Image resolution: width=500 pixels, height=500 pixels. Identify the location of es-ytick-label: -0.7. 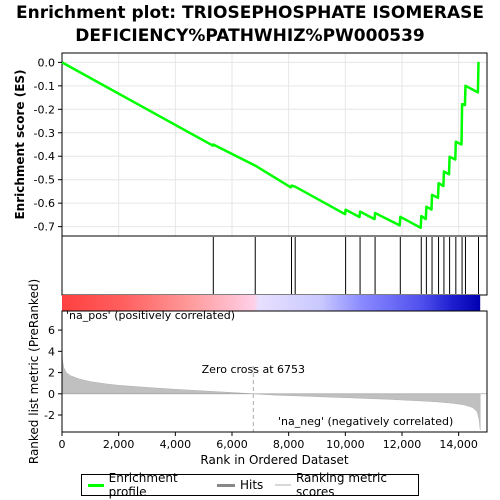
(44, 227).